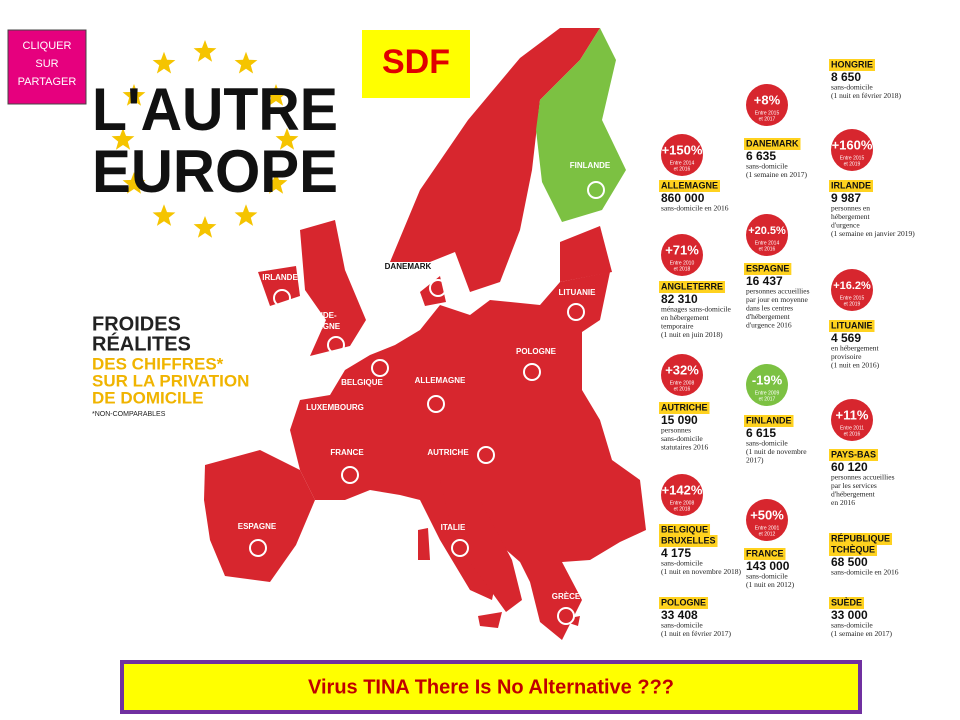 This screenshot has width=960, height=720. Describe the element at coordinates (866, 95) in the screenshot. I see `detail: (1 nuit en février 2018)` at that location.